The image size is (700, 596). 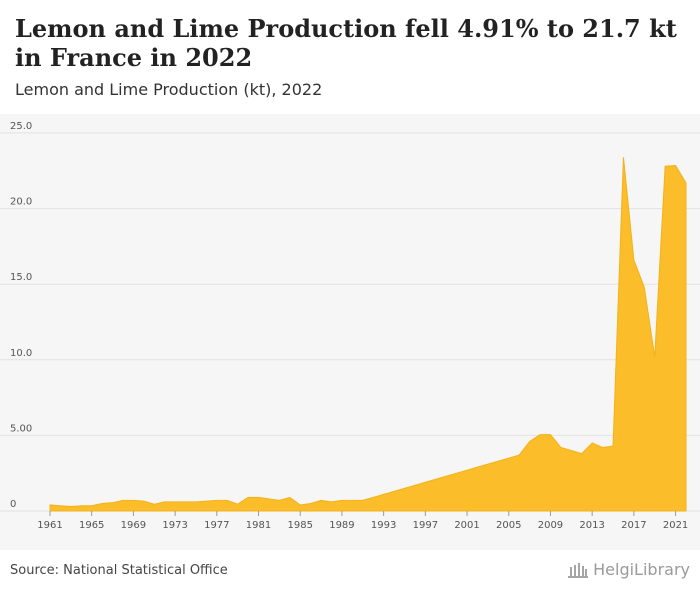 I want to click on x-tick-label: 2009, so click(x=550, y=525).